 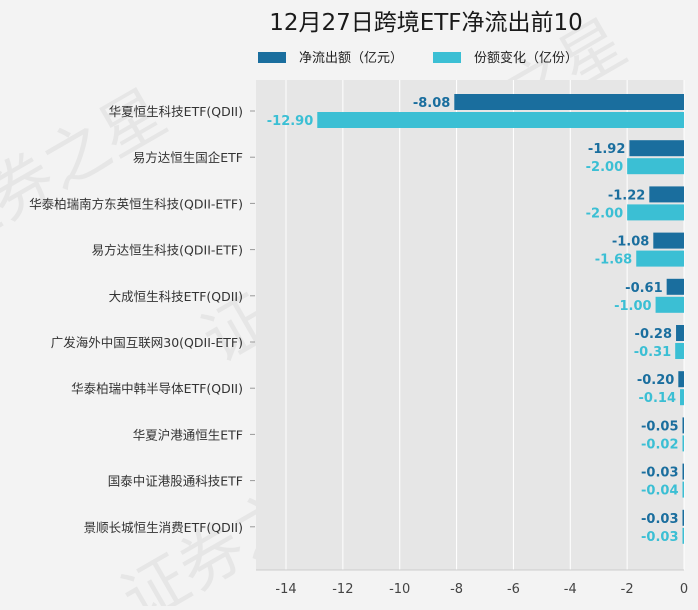 What do you see at coordinates (653, 334) in the screenshot?
I see `data-label: -0.28` at bounding box center [653, 334].